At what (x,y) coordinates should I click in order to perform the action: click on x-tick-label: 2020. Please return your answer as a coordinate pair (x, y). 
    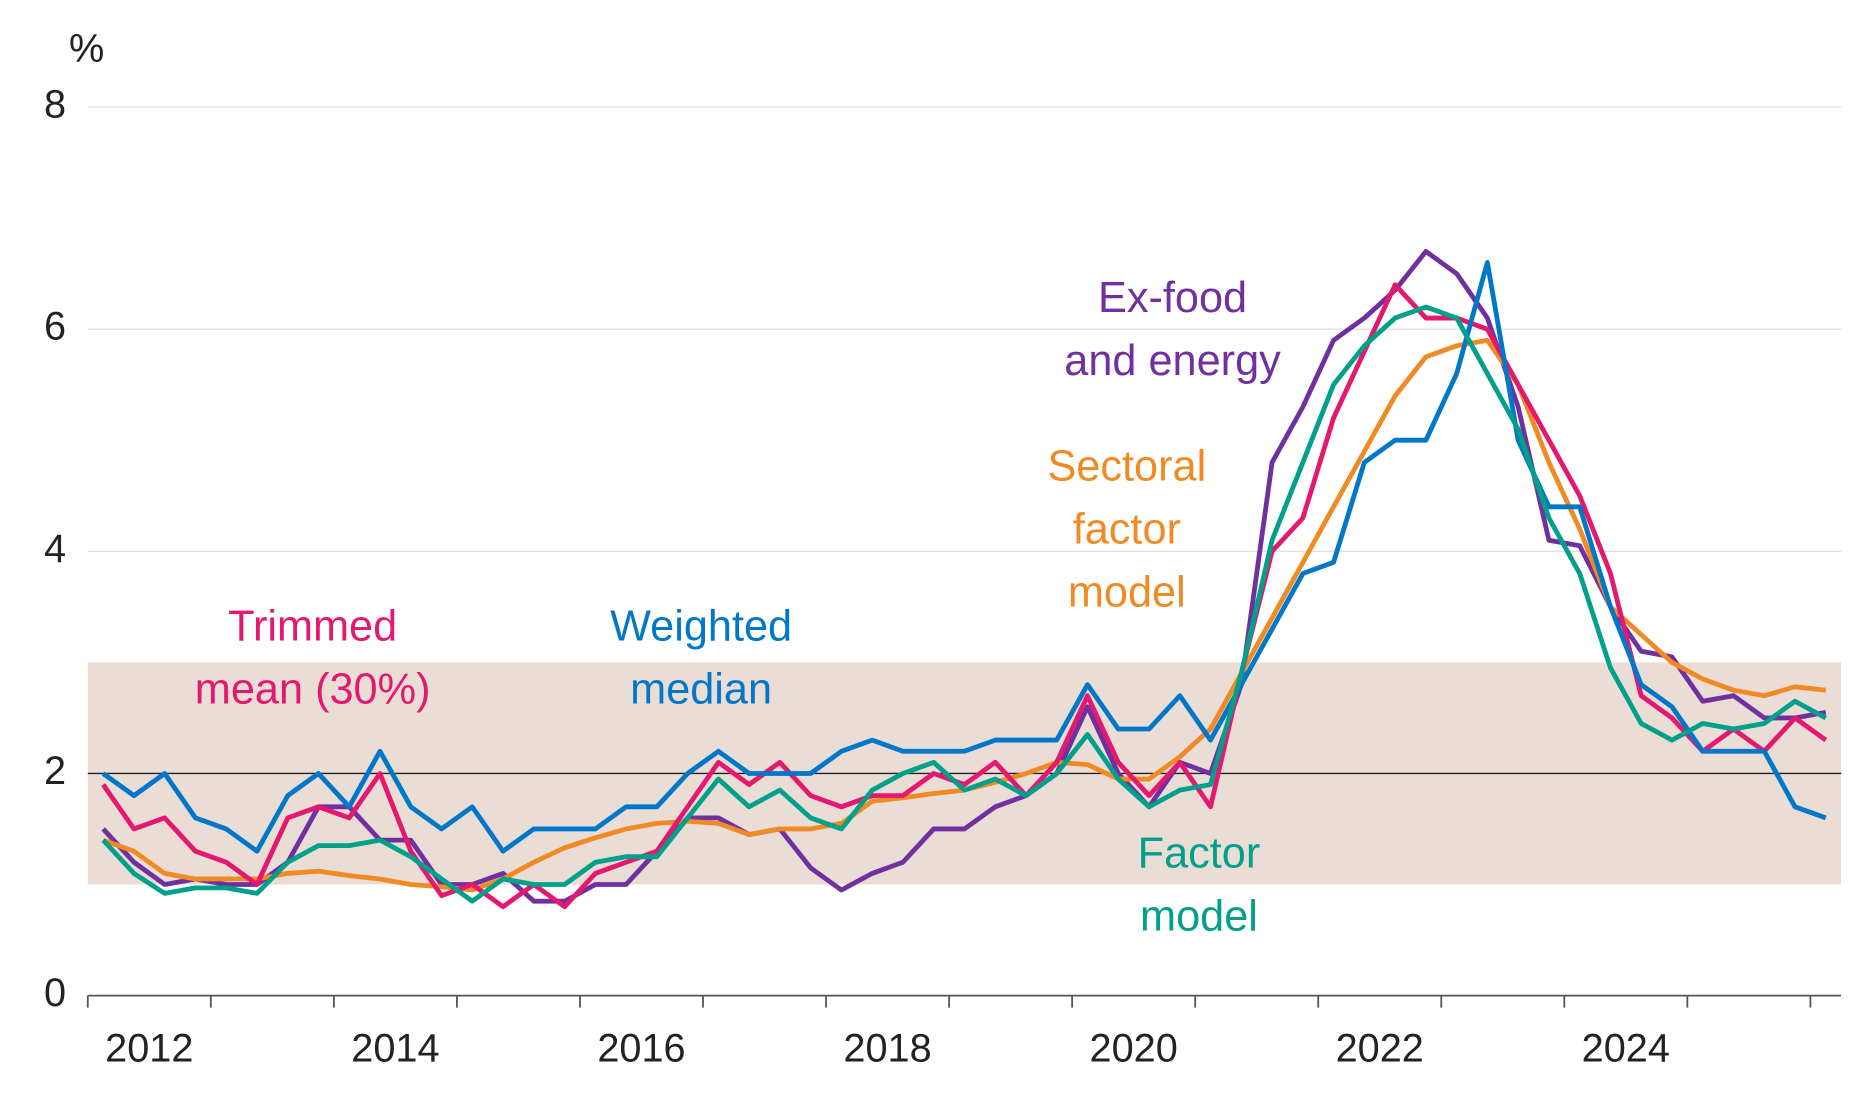
    Looking at the image, I should click on (1134, 1048).